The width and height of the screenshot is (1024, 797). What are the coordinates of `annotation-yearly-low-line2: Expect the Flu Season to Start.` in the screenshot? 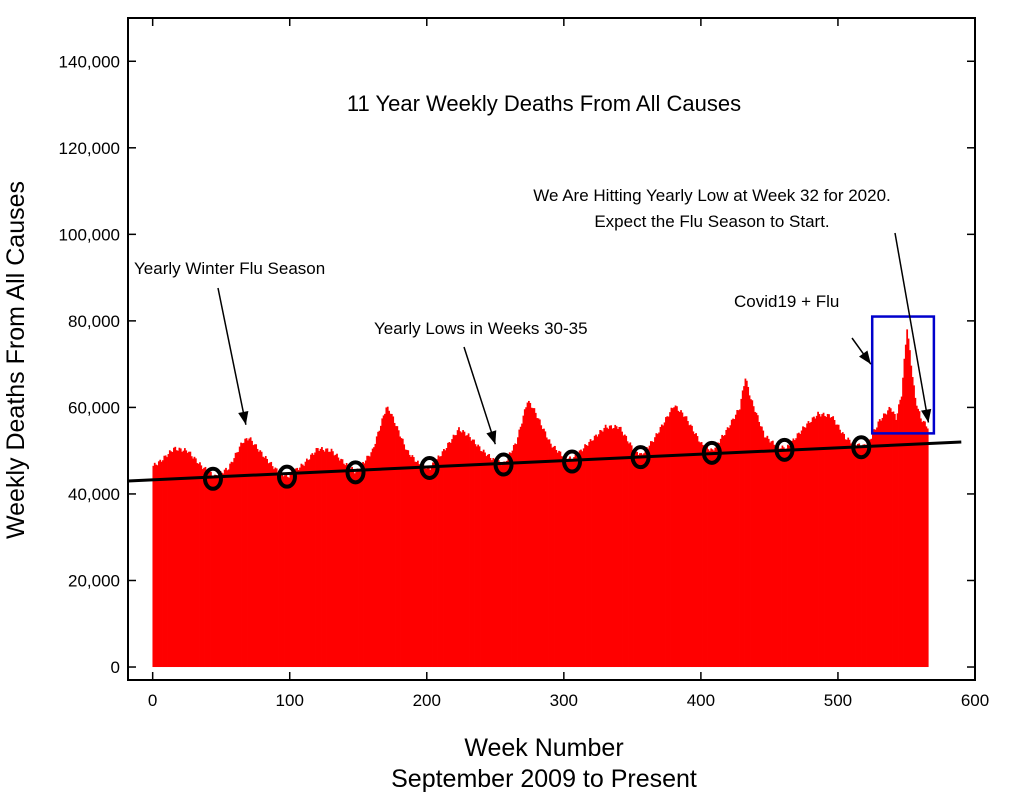 It's located at (711, 221).